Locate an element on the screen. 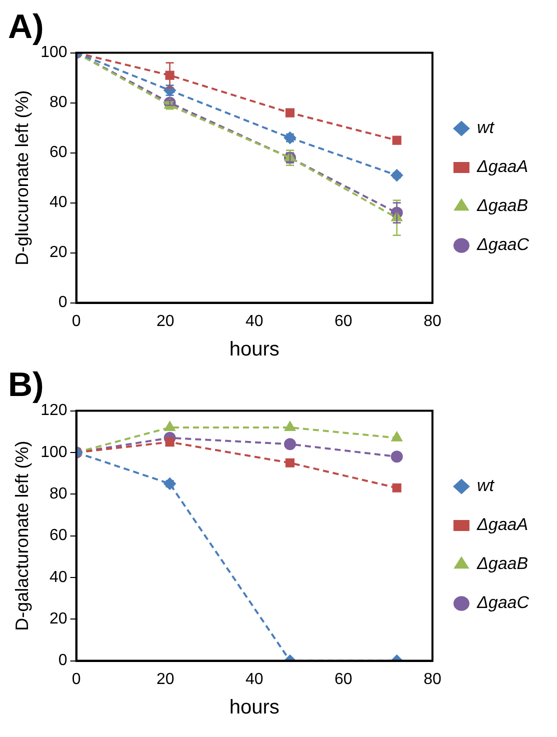 This screenshot has width=557, height=737. chart-title: B) is located at coordinates (26, 385).